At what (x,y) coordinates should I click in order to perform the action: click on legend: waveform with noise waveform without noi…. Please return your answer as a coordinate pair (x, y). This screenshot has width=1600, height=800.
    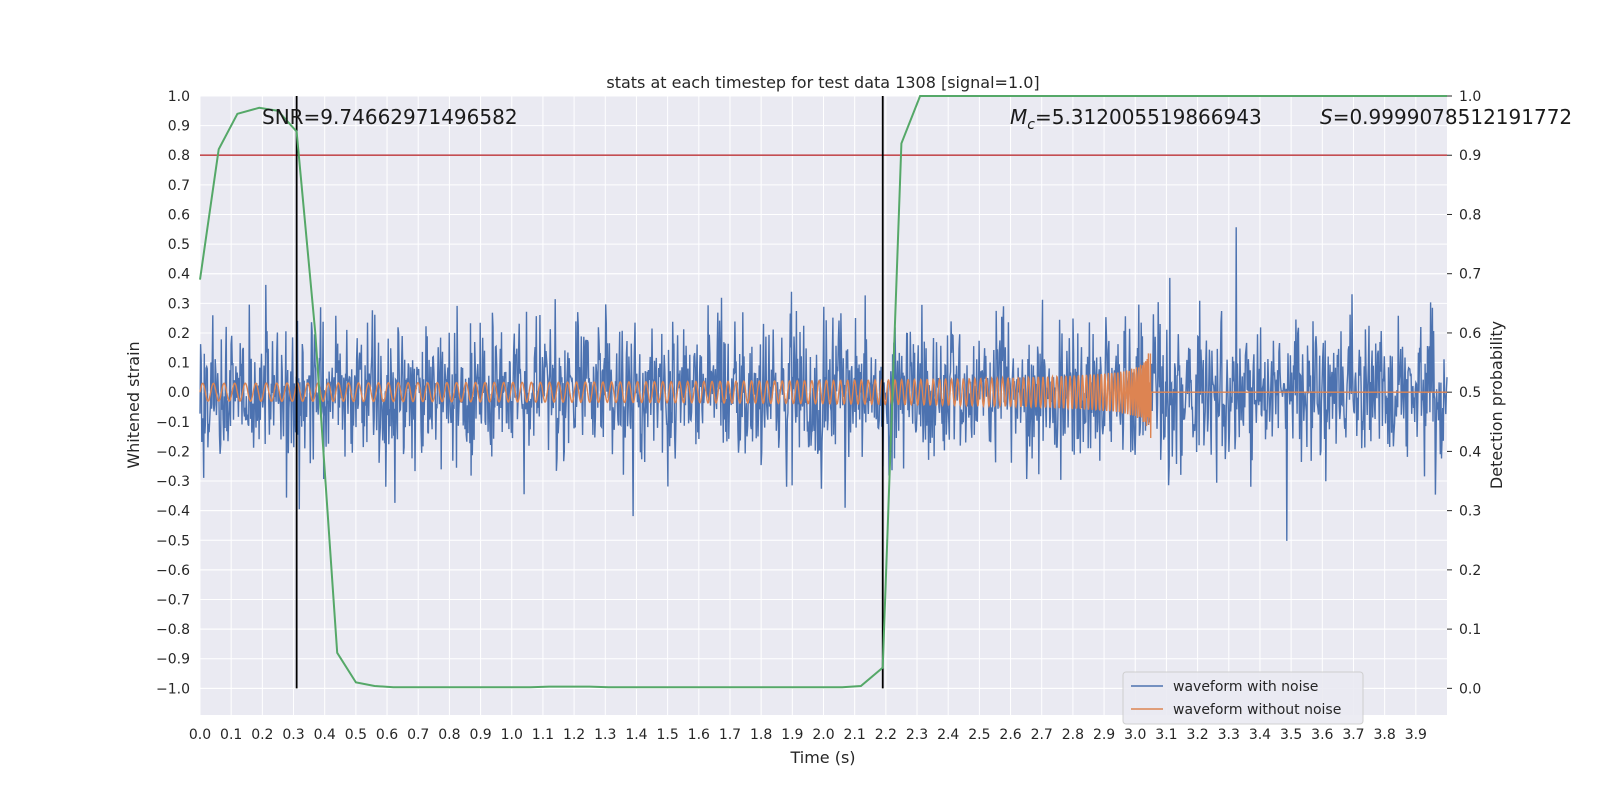
    Looking at the image, I should click on (1243, 698).